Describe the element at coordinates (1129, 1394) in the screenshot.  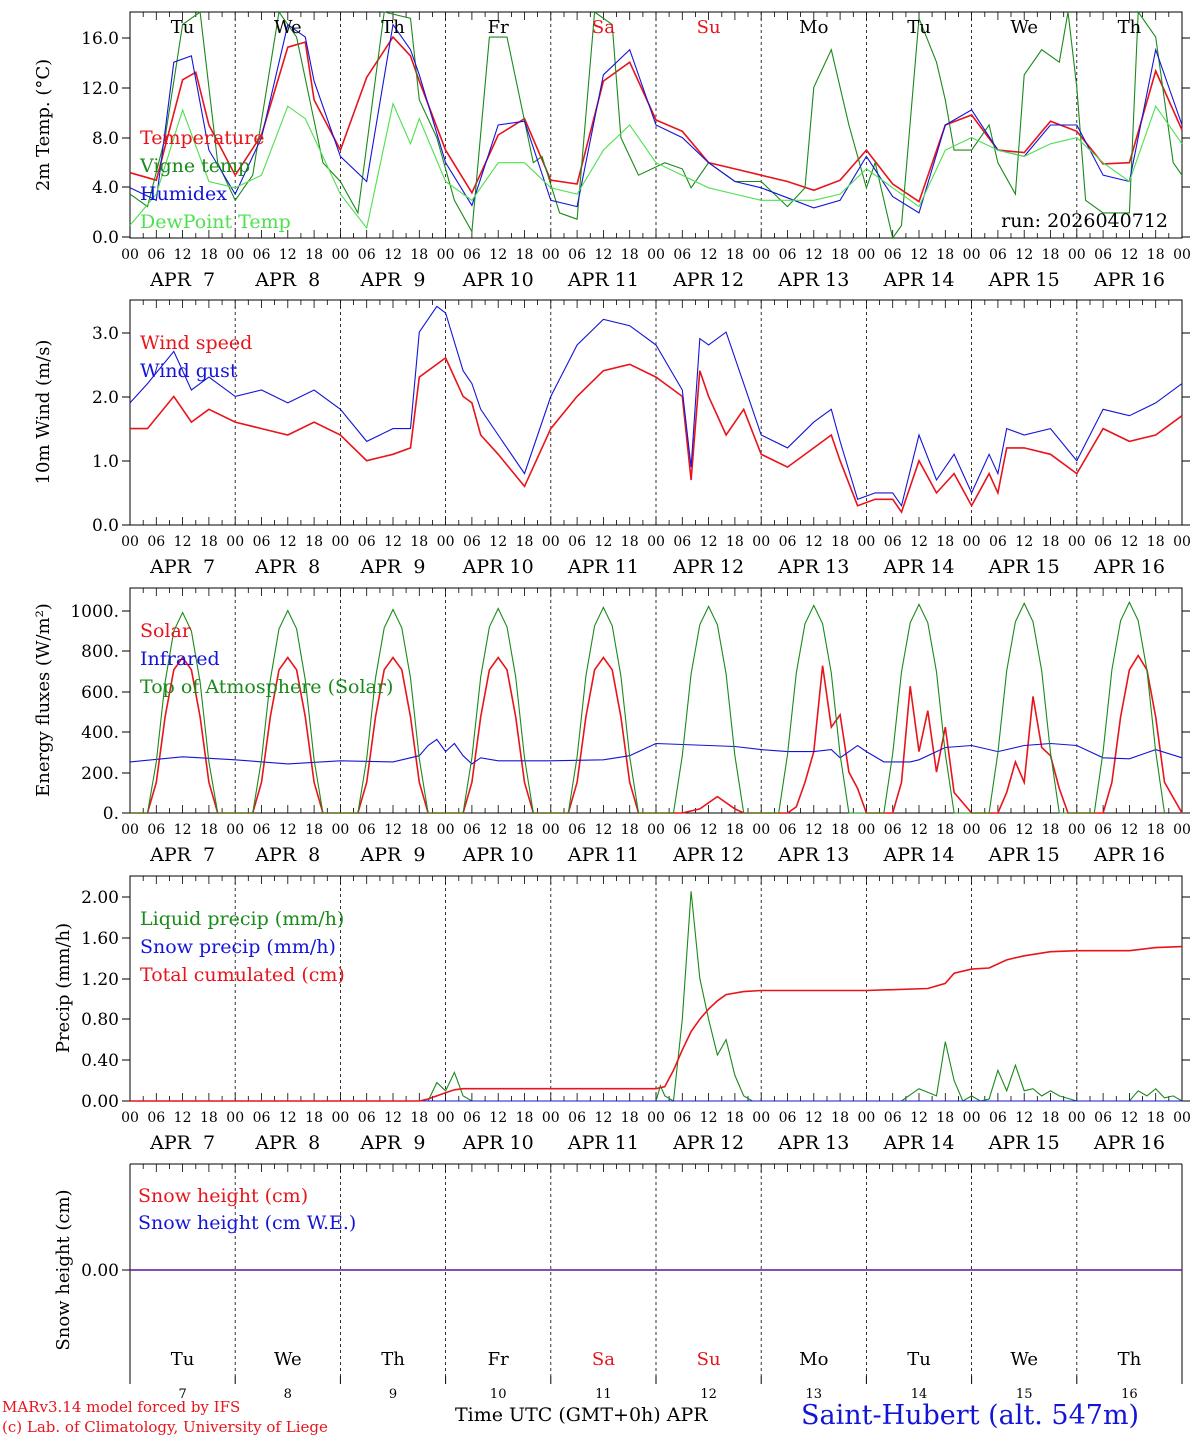
I see `day-number-label: 16` at that location.